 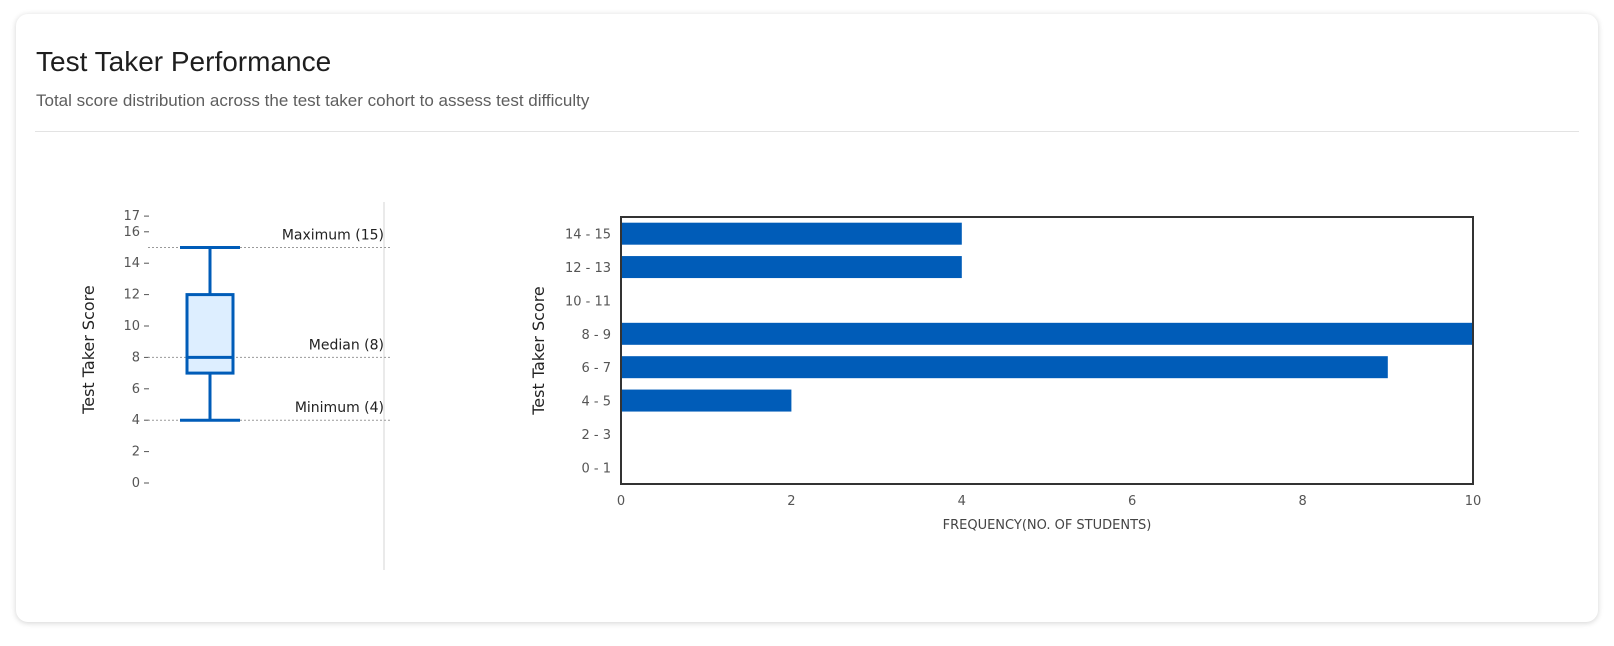 I want to click on box-y-tick-label: 8, so click(x=136, y=357).